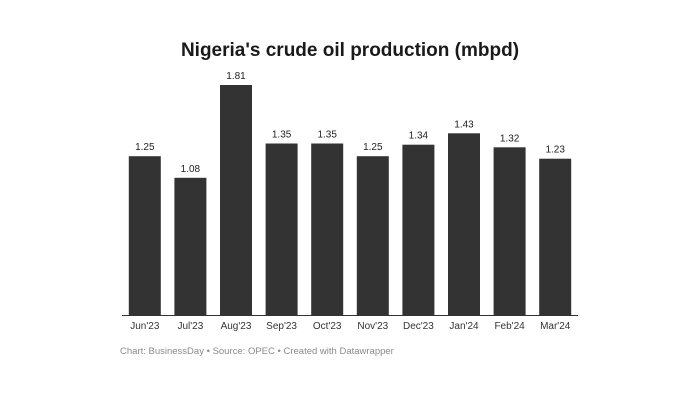  Describe the element at coordinates (236, 76) in the screenshot. I see `bar-value-label: 1.81` at that location.